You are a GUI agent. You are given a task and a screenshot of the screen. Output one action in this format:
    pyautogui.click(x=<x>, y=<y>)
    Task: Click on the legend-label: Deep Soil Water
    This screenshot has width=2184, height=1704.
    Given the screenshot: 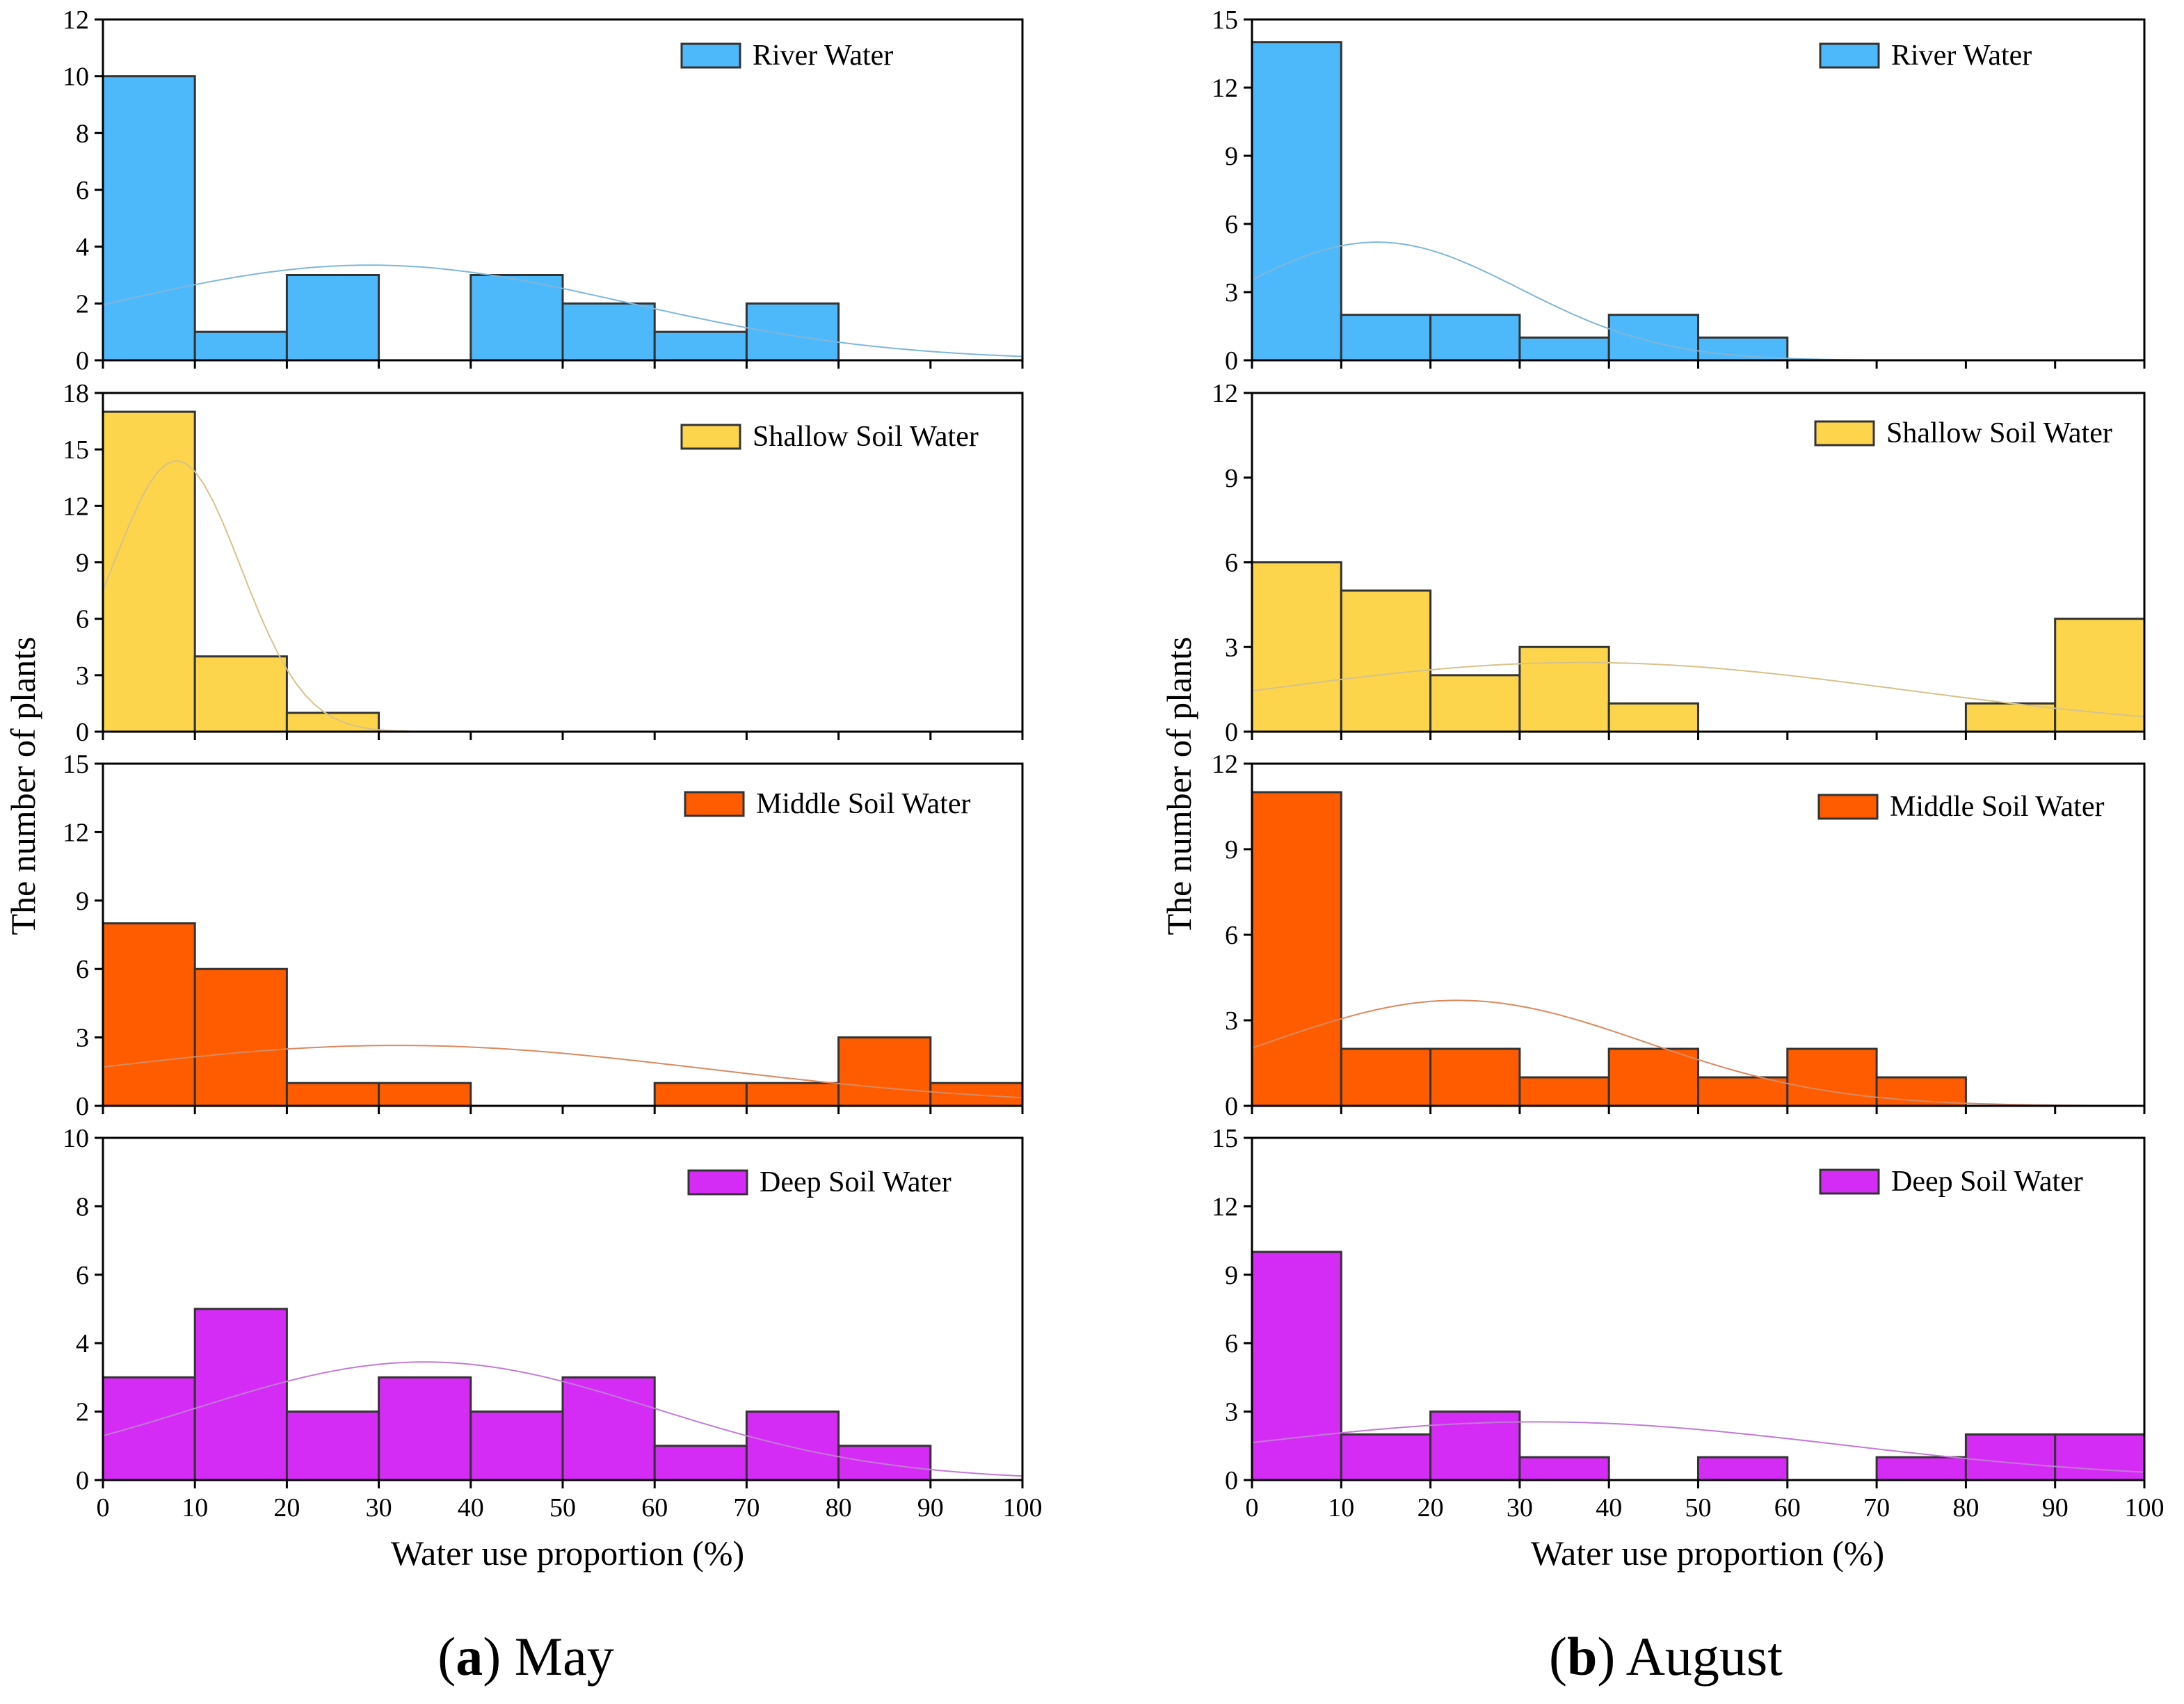 What is the action you would take?
    pyautogui.click(x=1987, y=1182)
    